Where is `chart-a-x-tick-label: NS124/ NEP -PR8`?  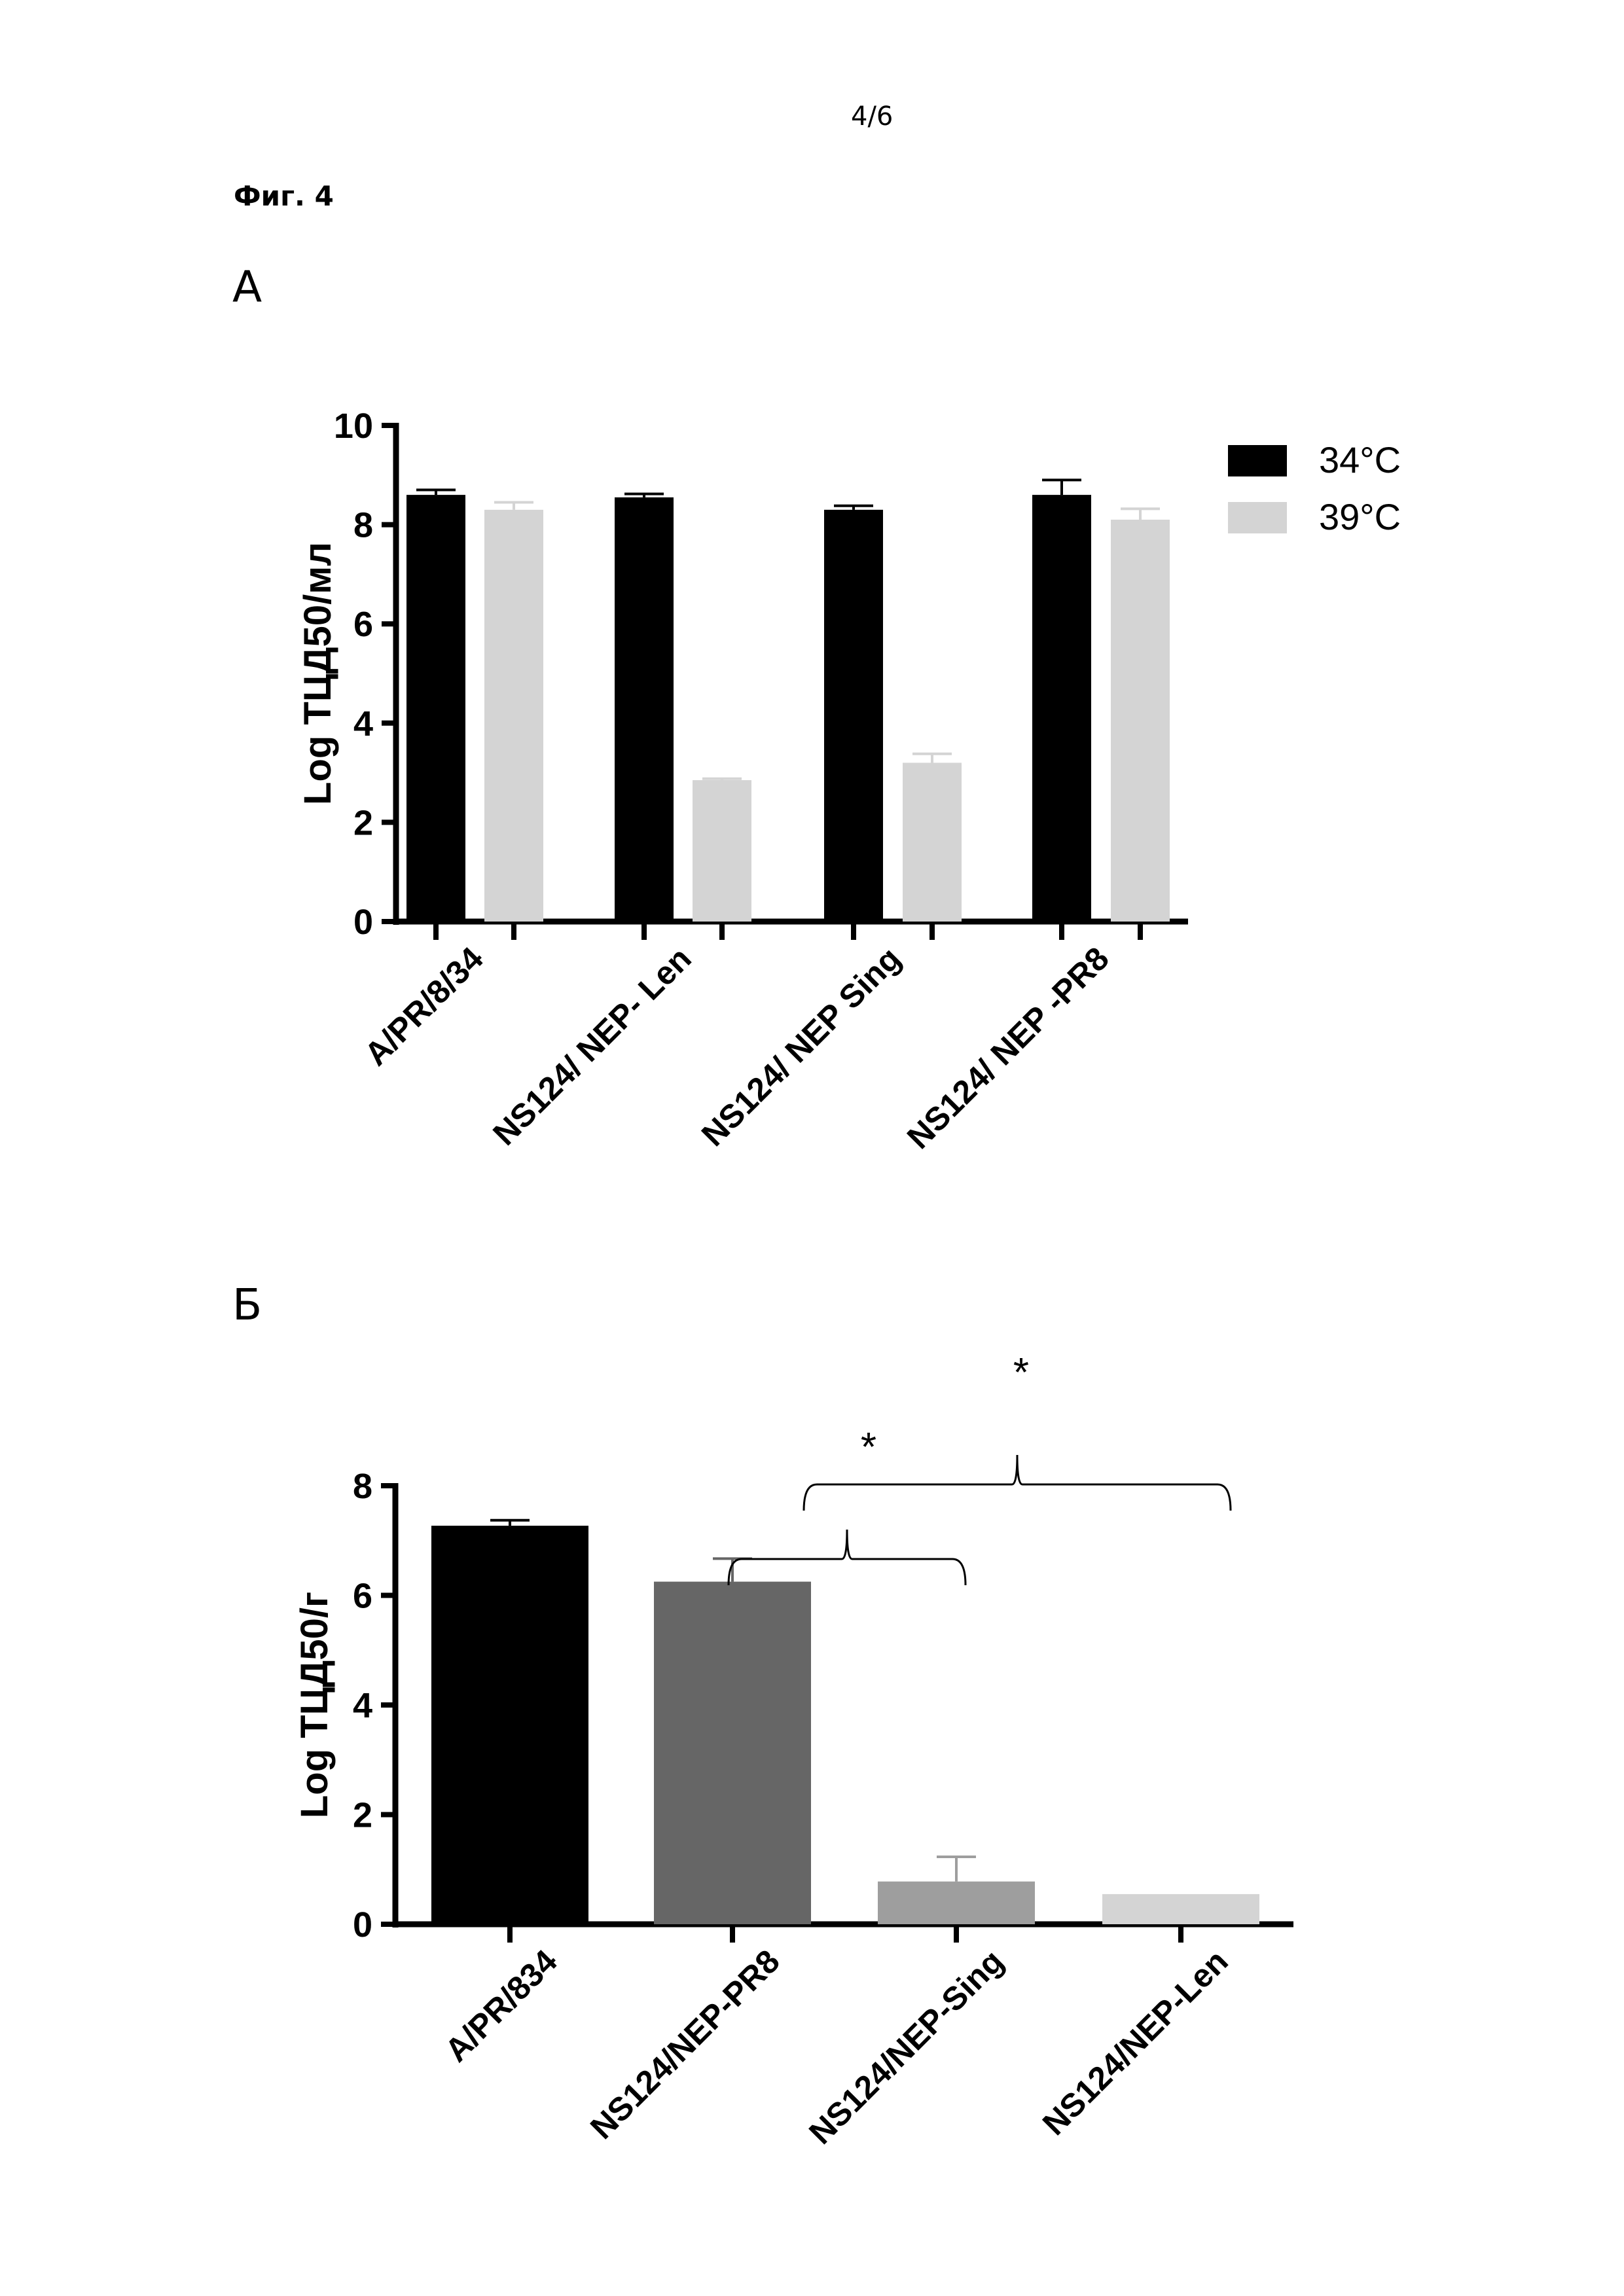 chart-a-x-tick-label: NS124/ NEP -PR8 is located at coordinates (1008, 1048).